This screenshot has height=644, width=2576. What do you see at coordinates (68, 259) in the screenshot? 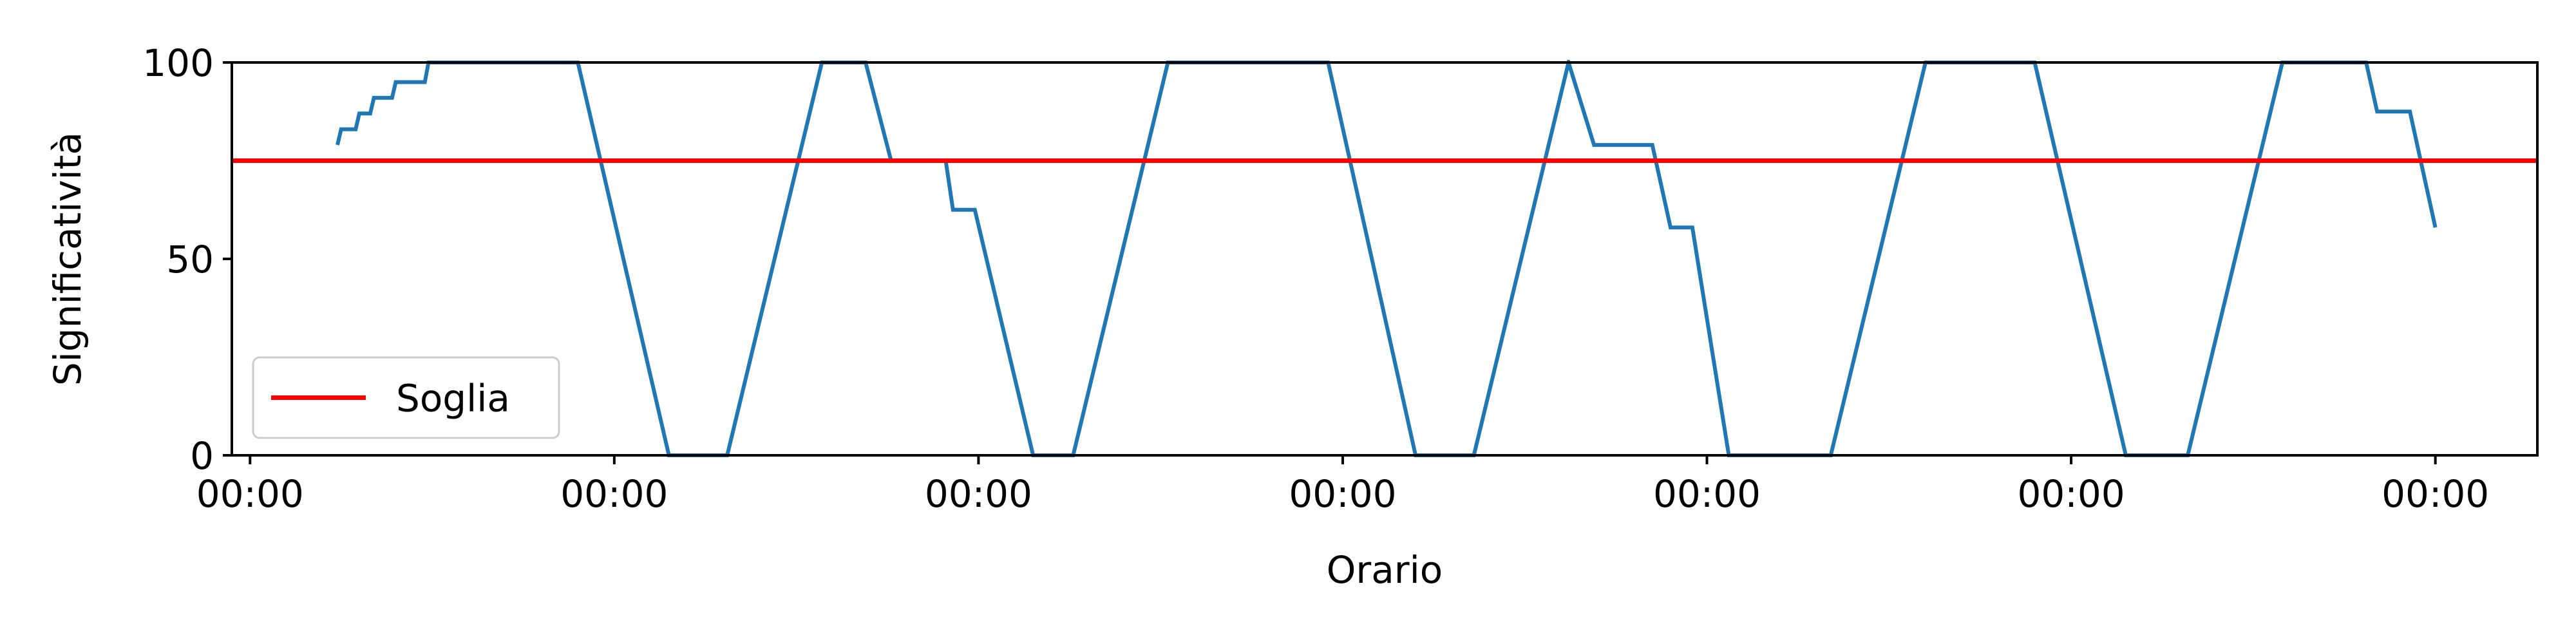
I see `y-axis-title: Significatività` at bounding box center [68, 259].